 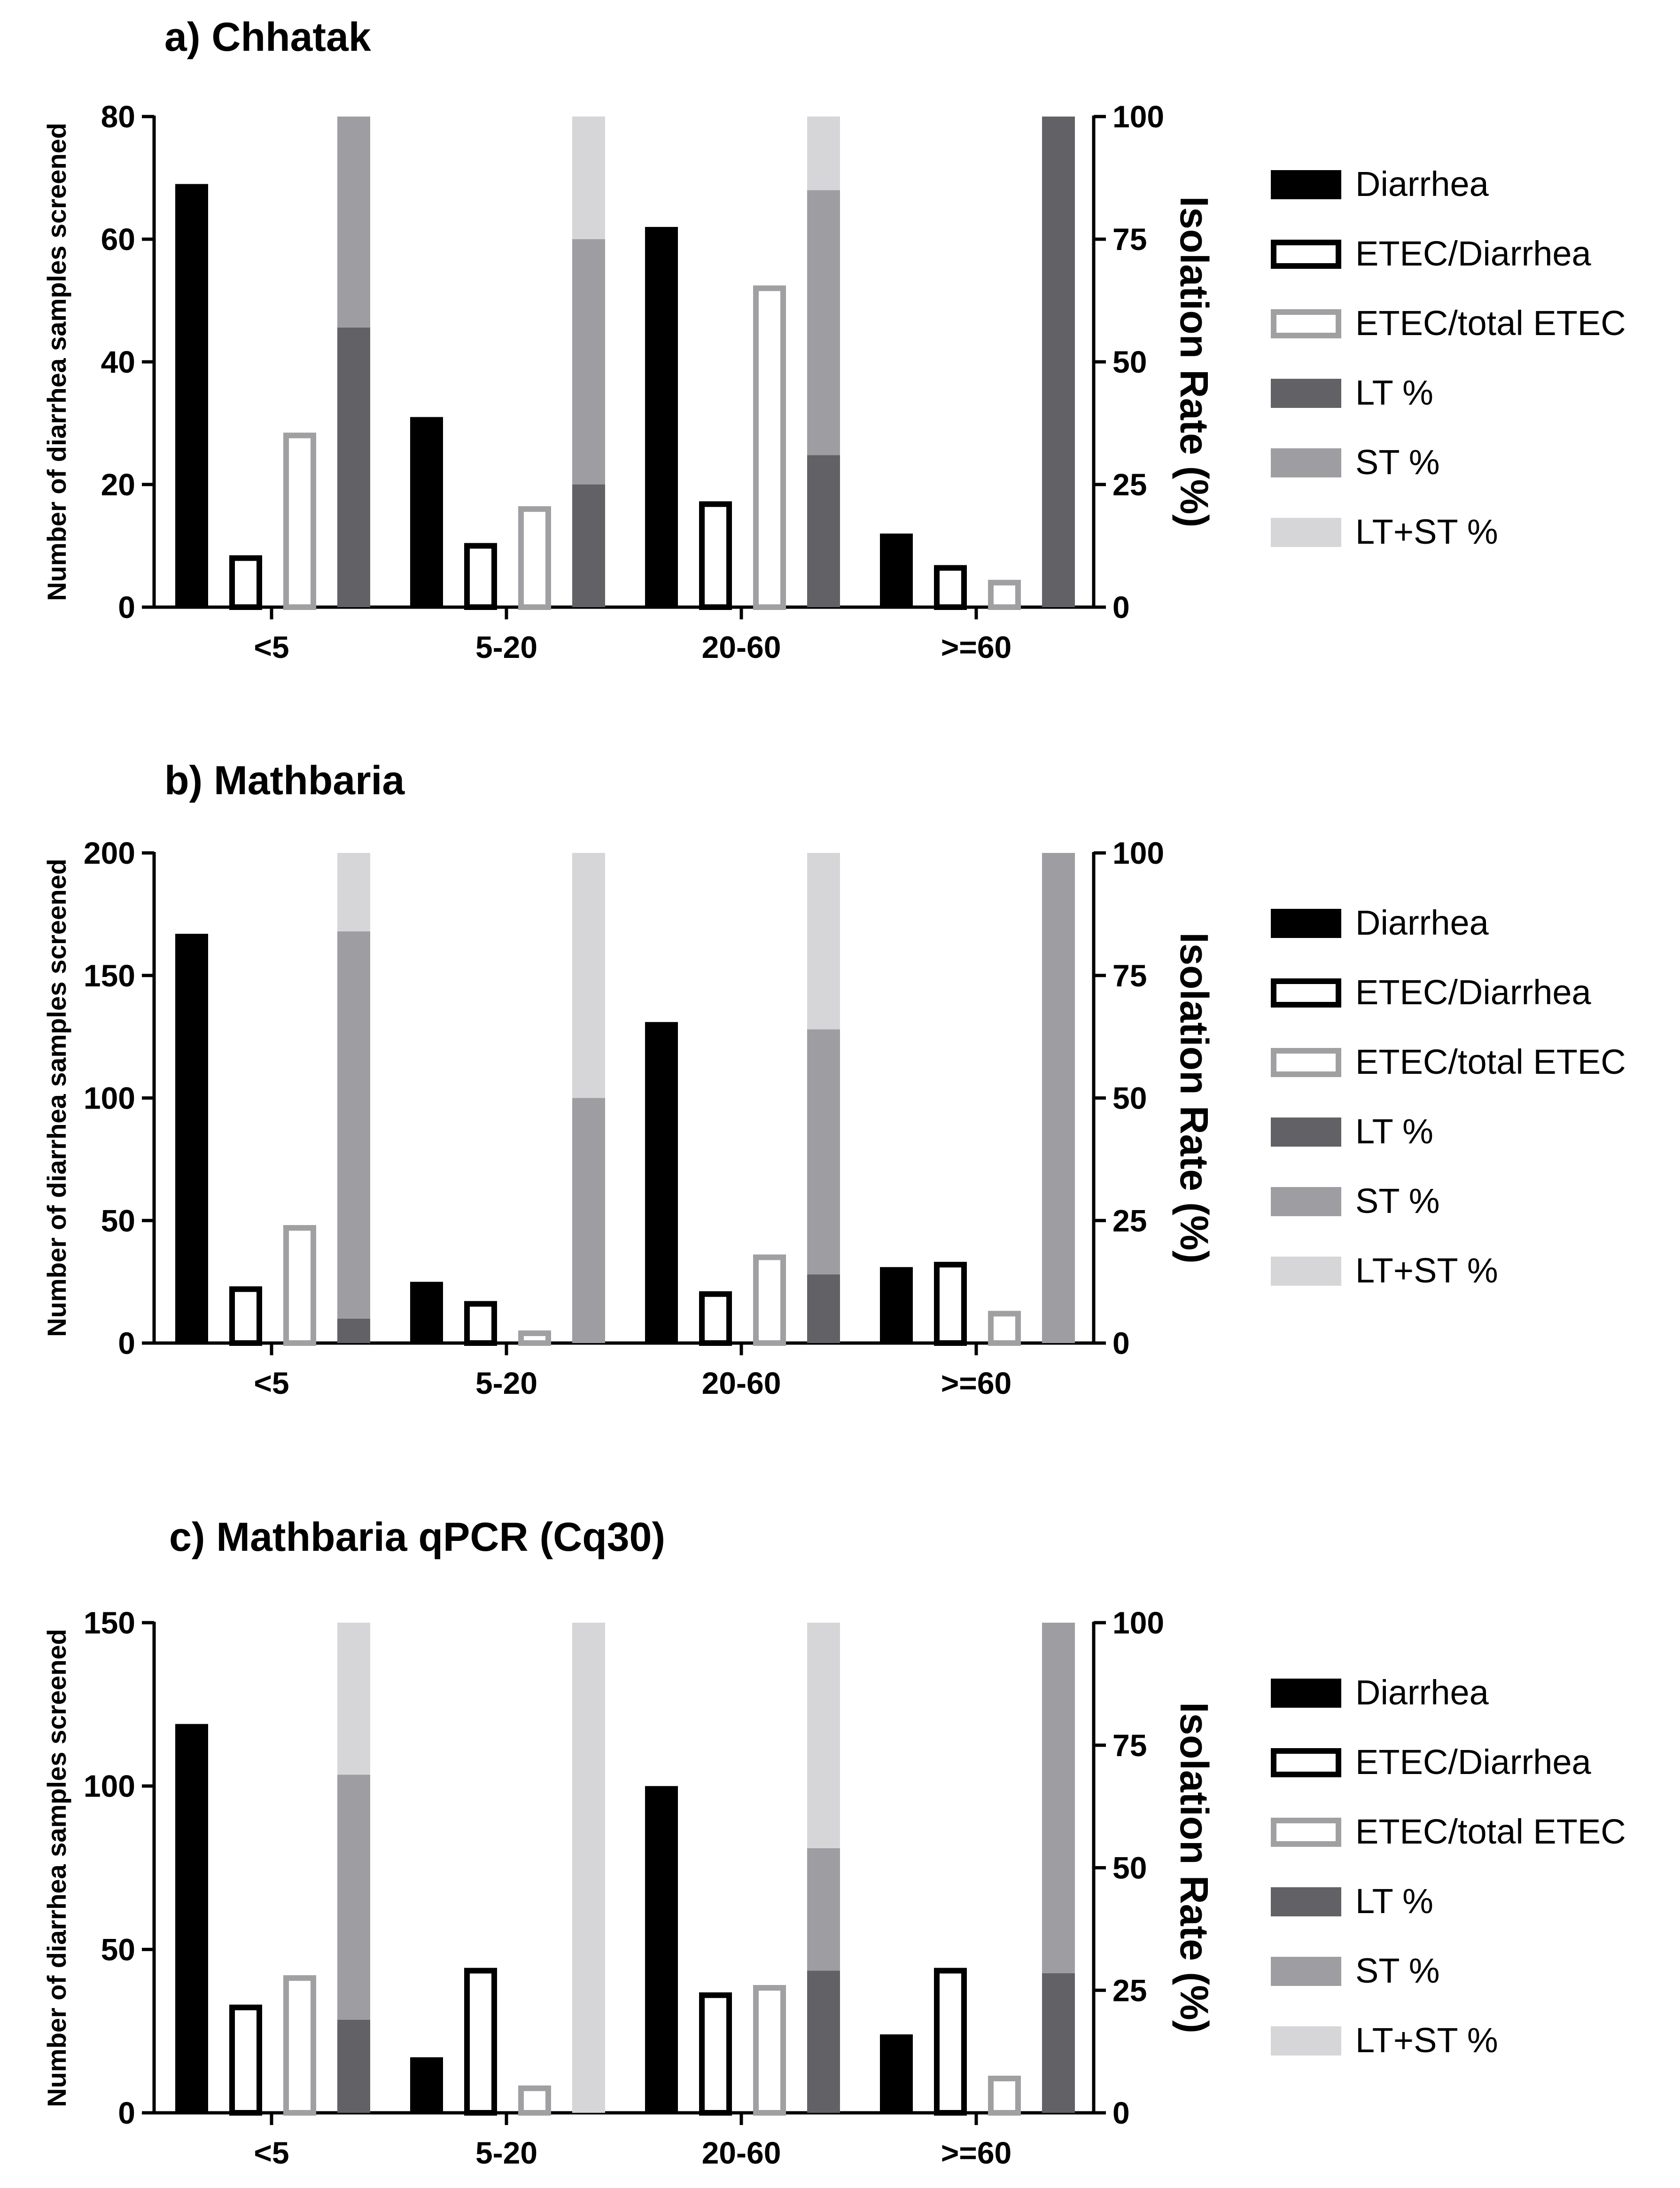 What do you see at coordinates (118, 361) in the screenshot?
I see `y-tick-label-left: 40` at bounding box center [118, 361].